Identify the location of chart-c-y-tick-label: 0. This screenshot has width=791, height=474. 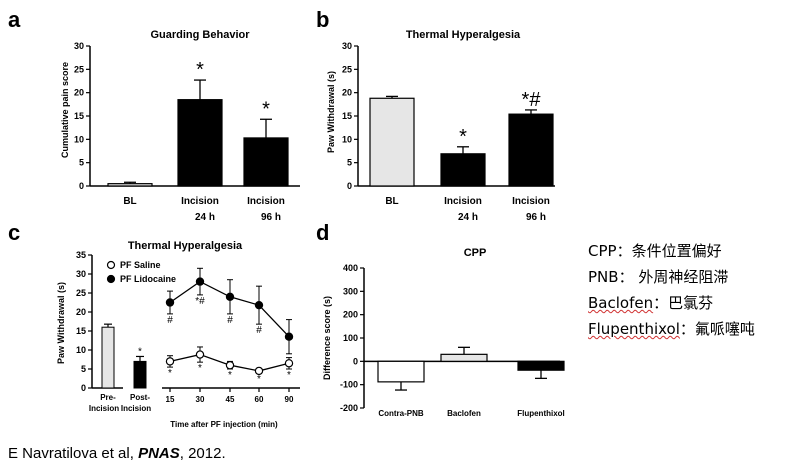
(83, 388).